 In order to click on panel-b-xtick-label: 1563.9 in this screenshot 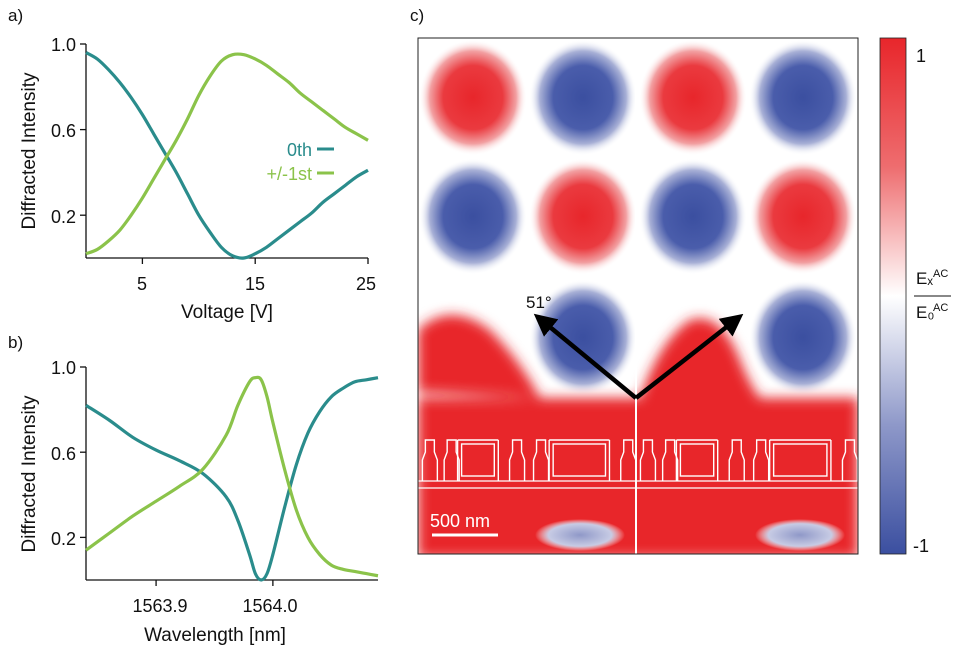, I will do `click(159, 606)`.